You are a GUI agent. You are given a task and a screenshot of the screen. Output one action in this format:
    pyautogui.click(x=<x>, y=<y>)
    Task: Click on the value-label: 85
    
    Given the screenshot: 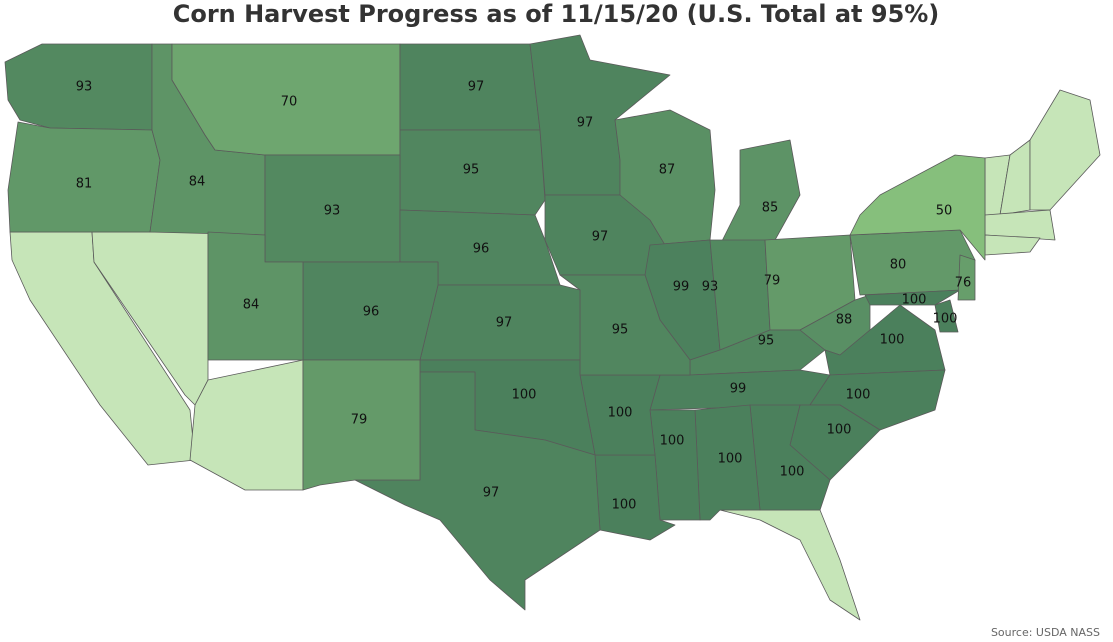 What is the action you would take?
    pyautogui.click(x=770, y=208)
    